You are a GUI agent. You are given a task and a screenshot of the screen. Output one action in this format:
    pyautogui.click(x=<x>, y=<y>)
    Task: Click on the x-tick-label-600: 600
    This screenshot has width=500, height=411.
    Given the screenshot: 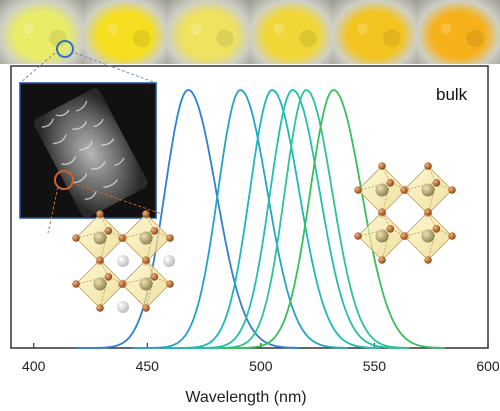 What is the action you would take?
    pyautogui.click(x=488, y=366)
    